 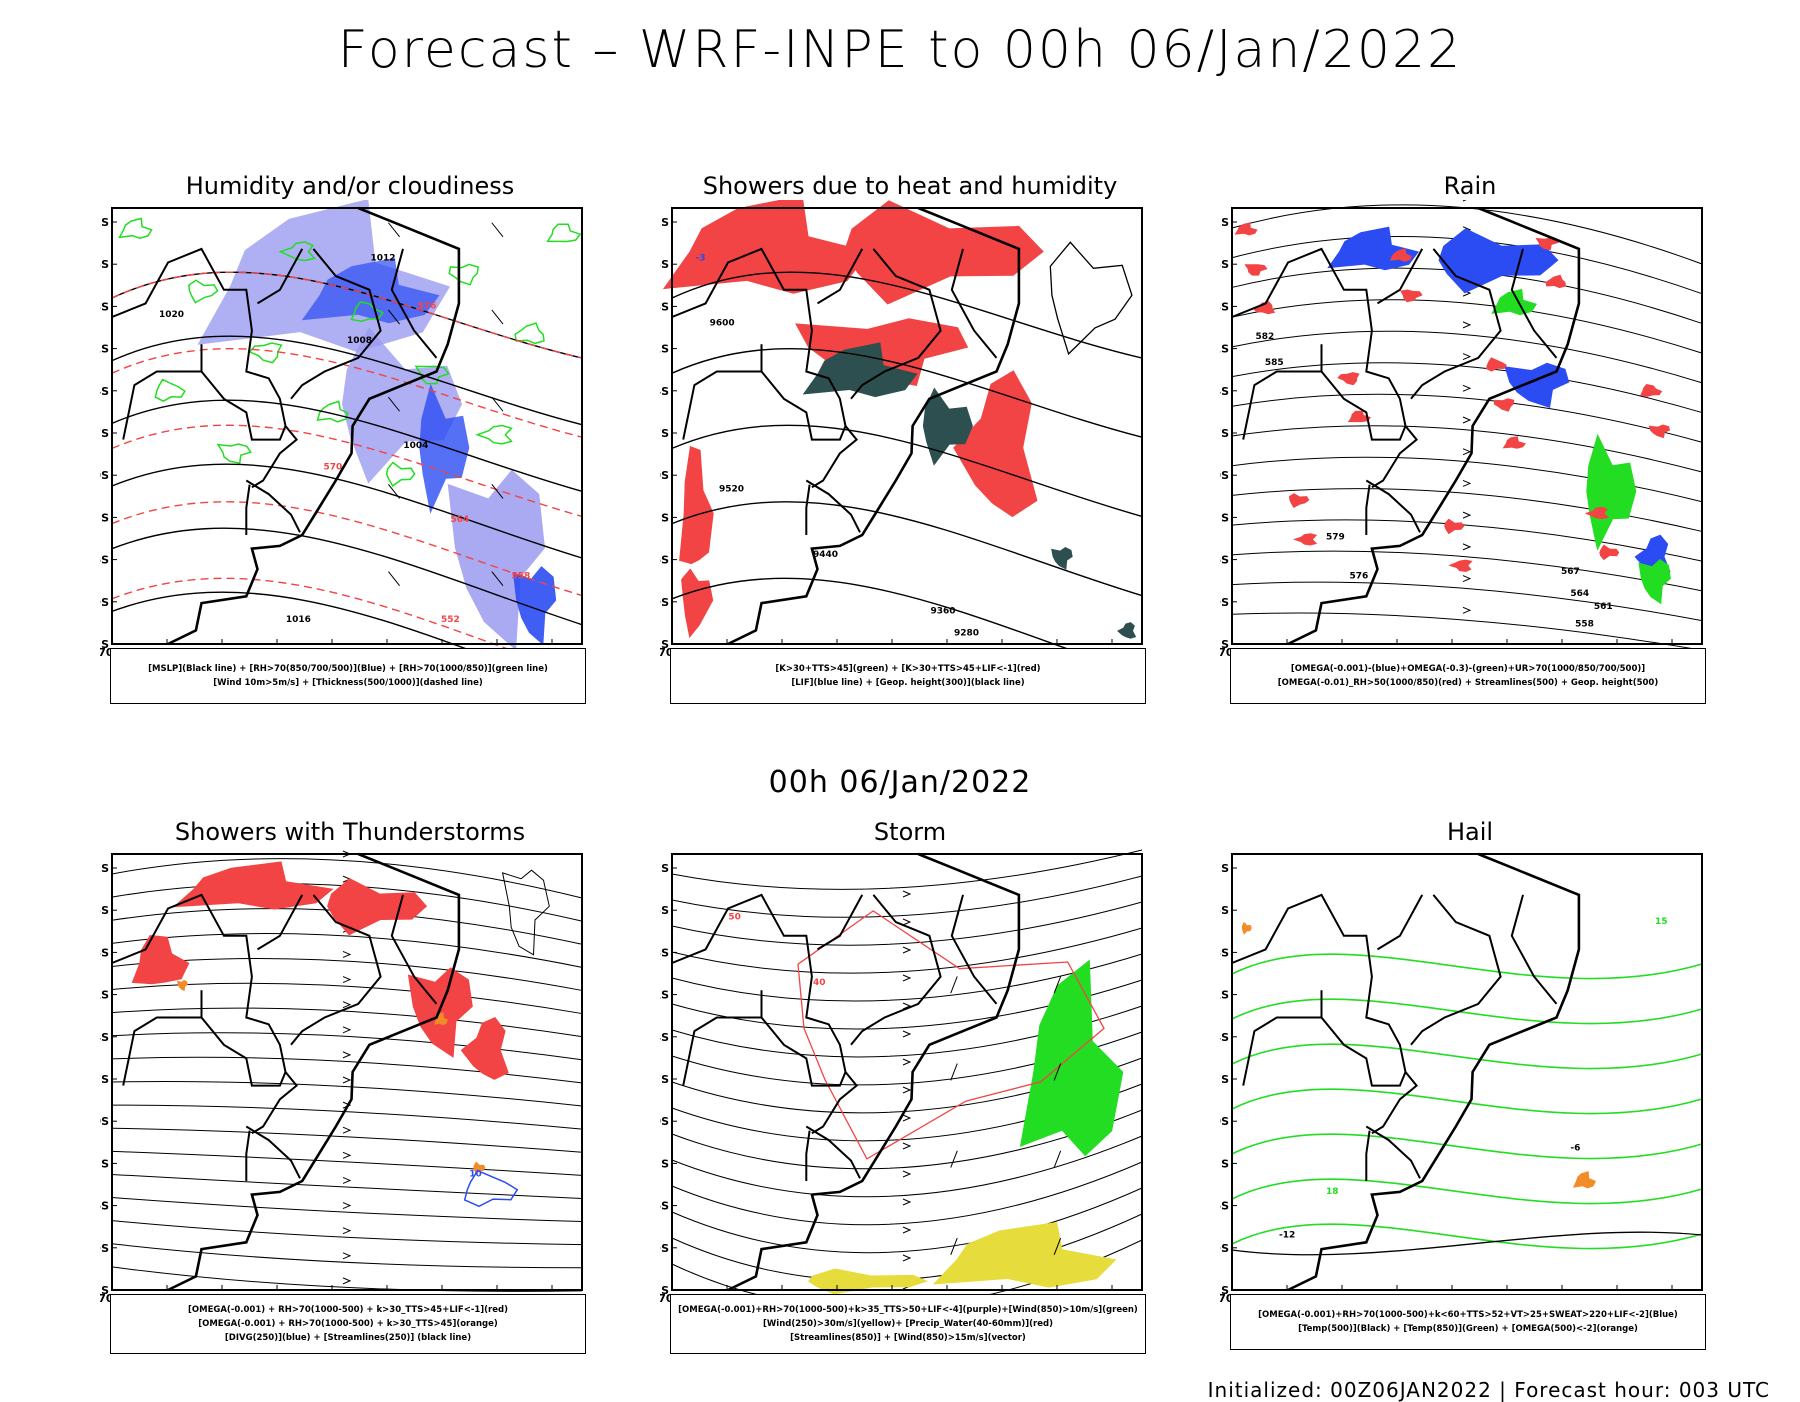 What do you see at coordinates (441, 1019) in the screenshot?
I see `storm-area-orange` at bounding box center [441, 1019].